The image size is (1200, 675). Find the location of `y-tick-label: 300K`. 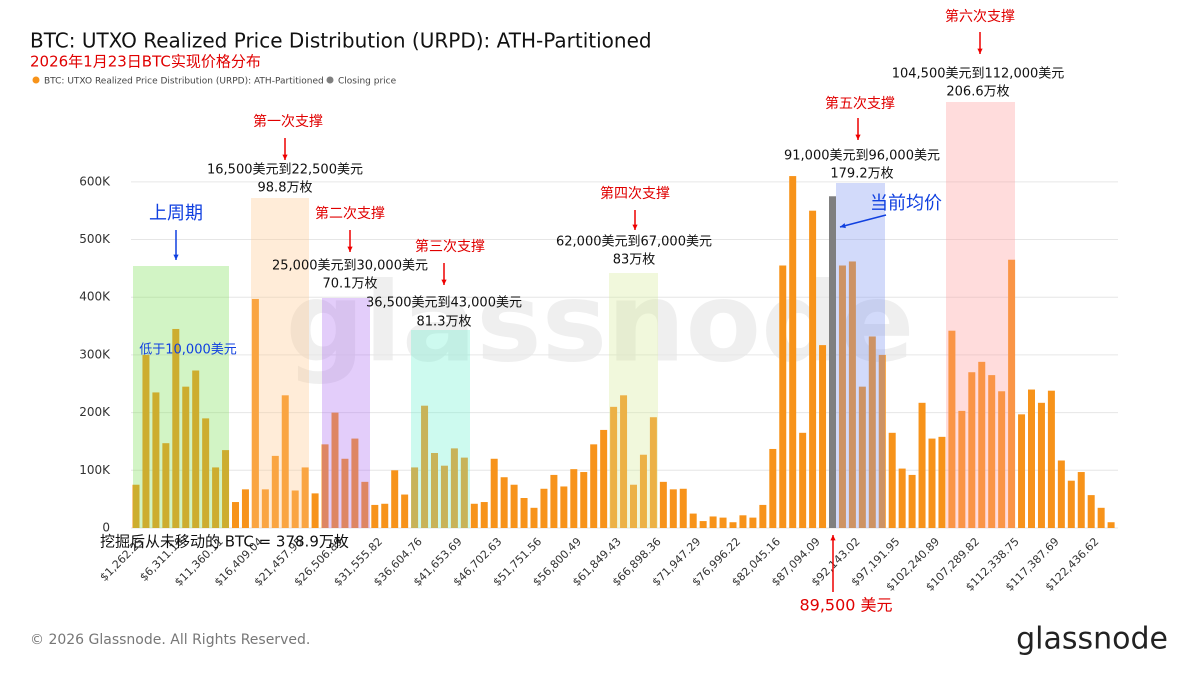

y-tick-label: 300K is located at coordinates (95, 354).